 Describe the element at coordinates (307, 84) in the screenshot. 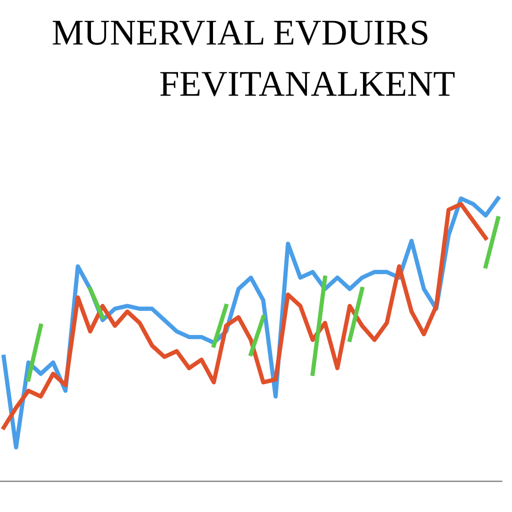

I see `chart-subtitle: FEVITANALKENT` at that location.